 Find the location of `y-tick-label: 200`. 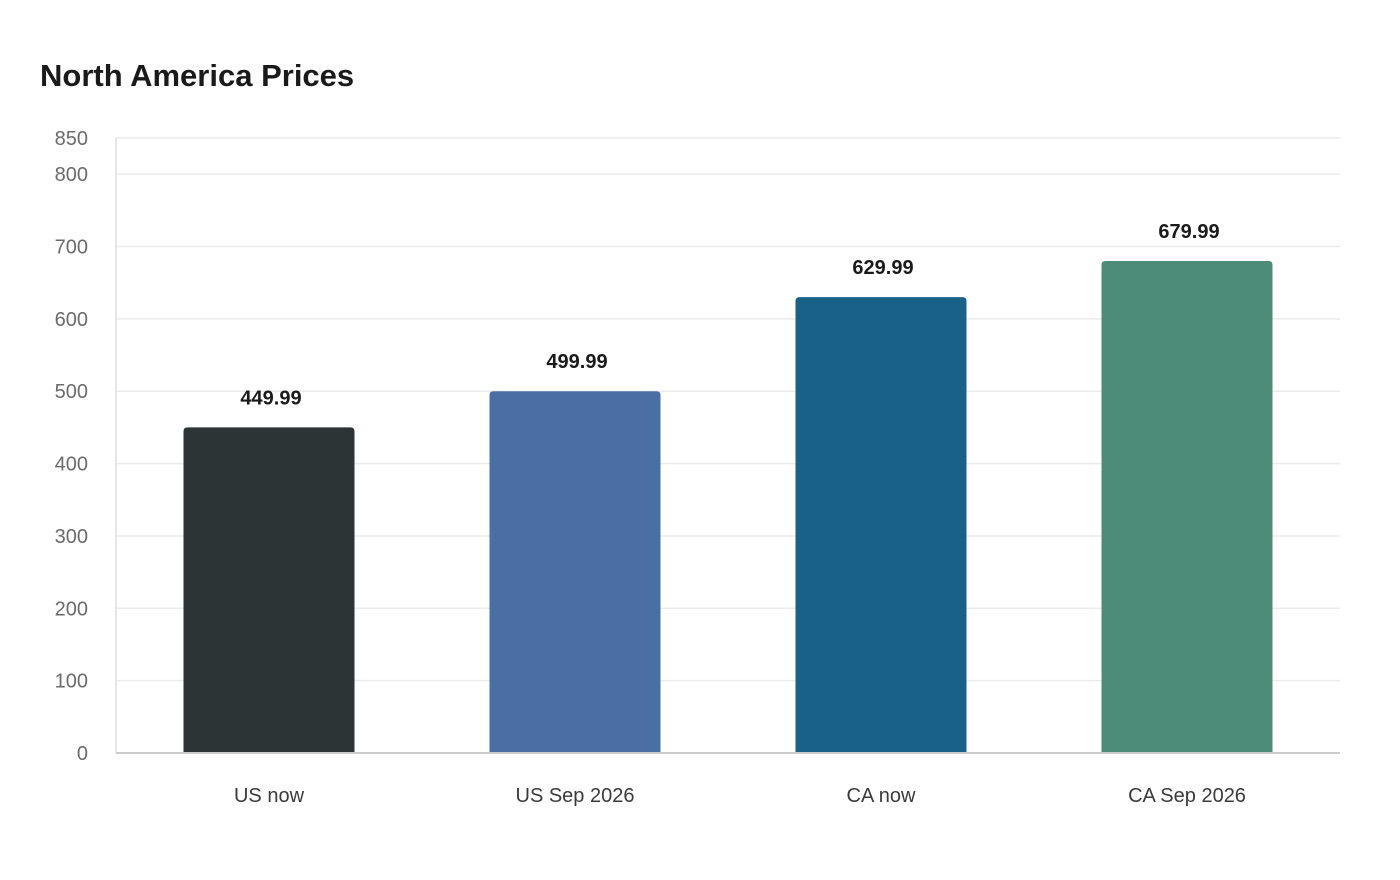

y-tick-label: 200 is located at coordinates (71, 609).